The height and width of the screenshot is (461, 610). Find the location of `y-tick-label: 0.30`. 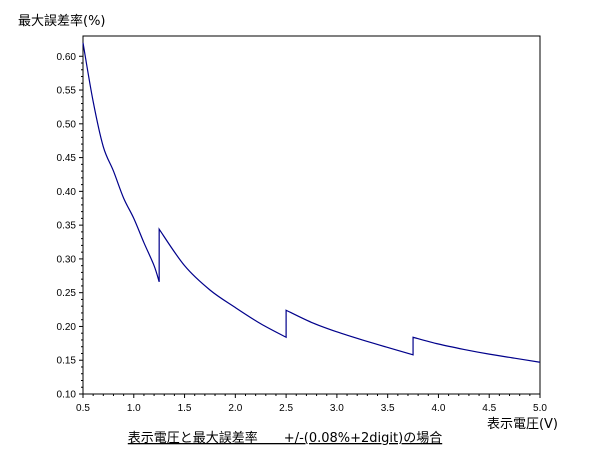

y-tick-label: 0.30 is located at coordinates (67, 259).